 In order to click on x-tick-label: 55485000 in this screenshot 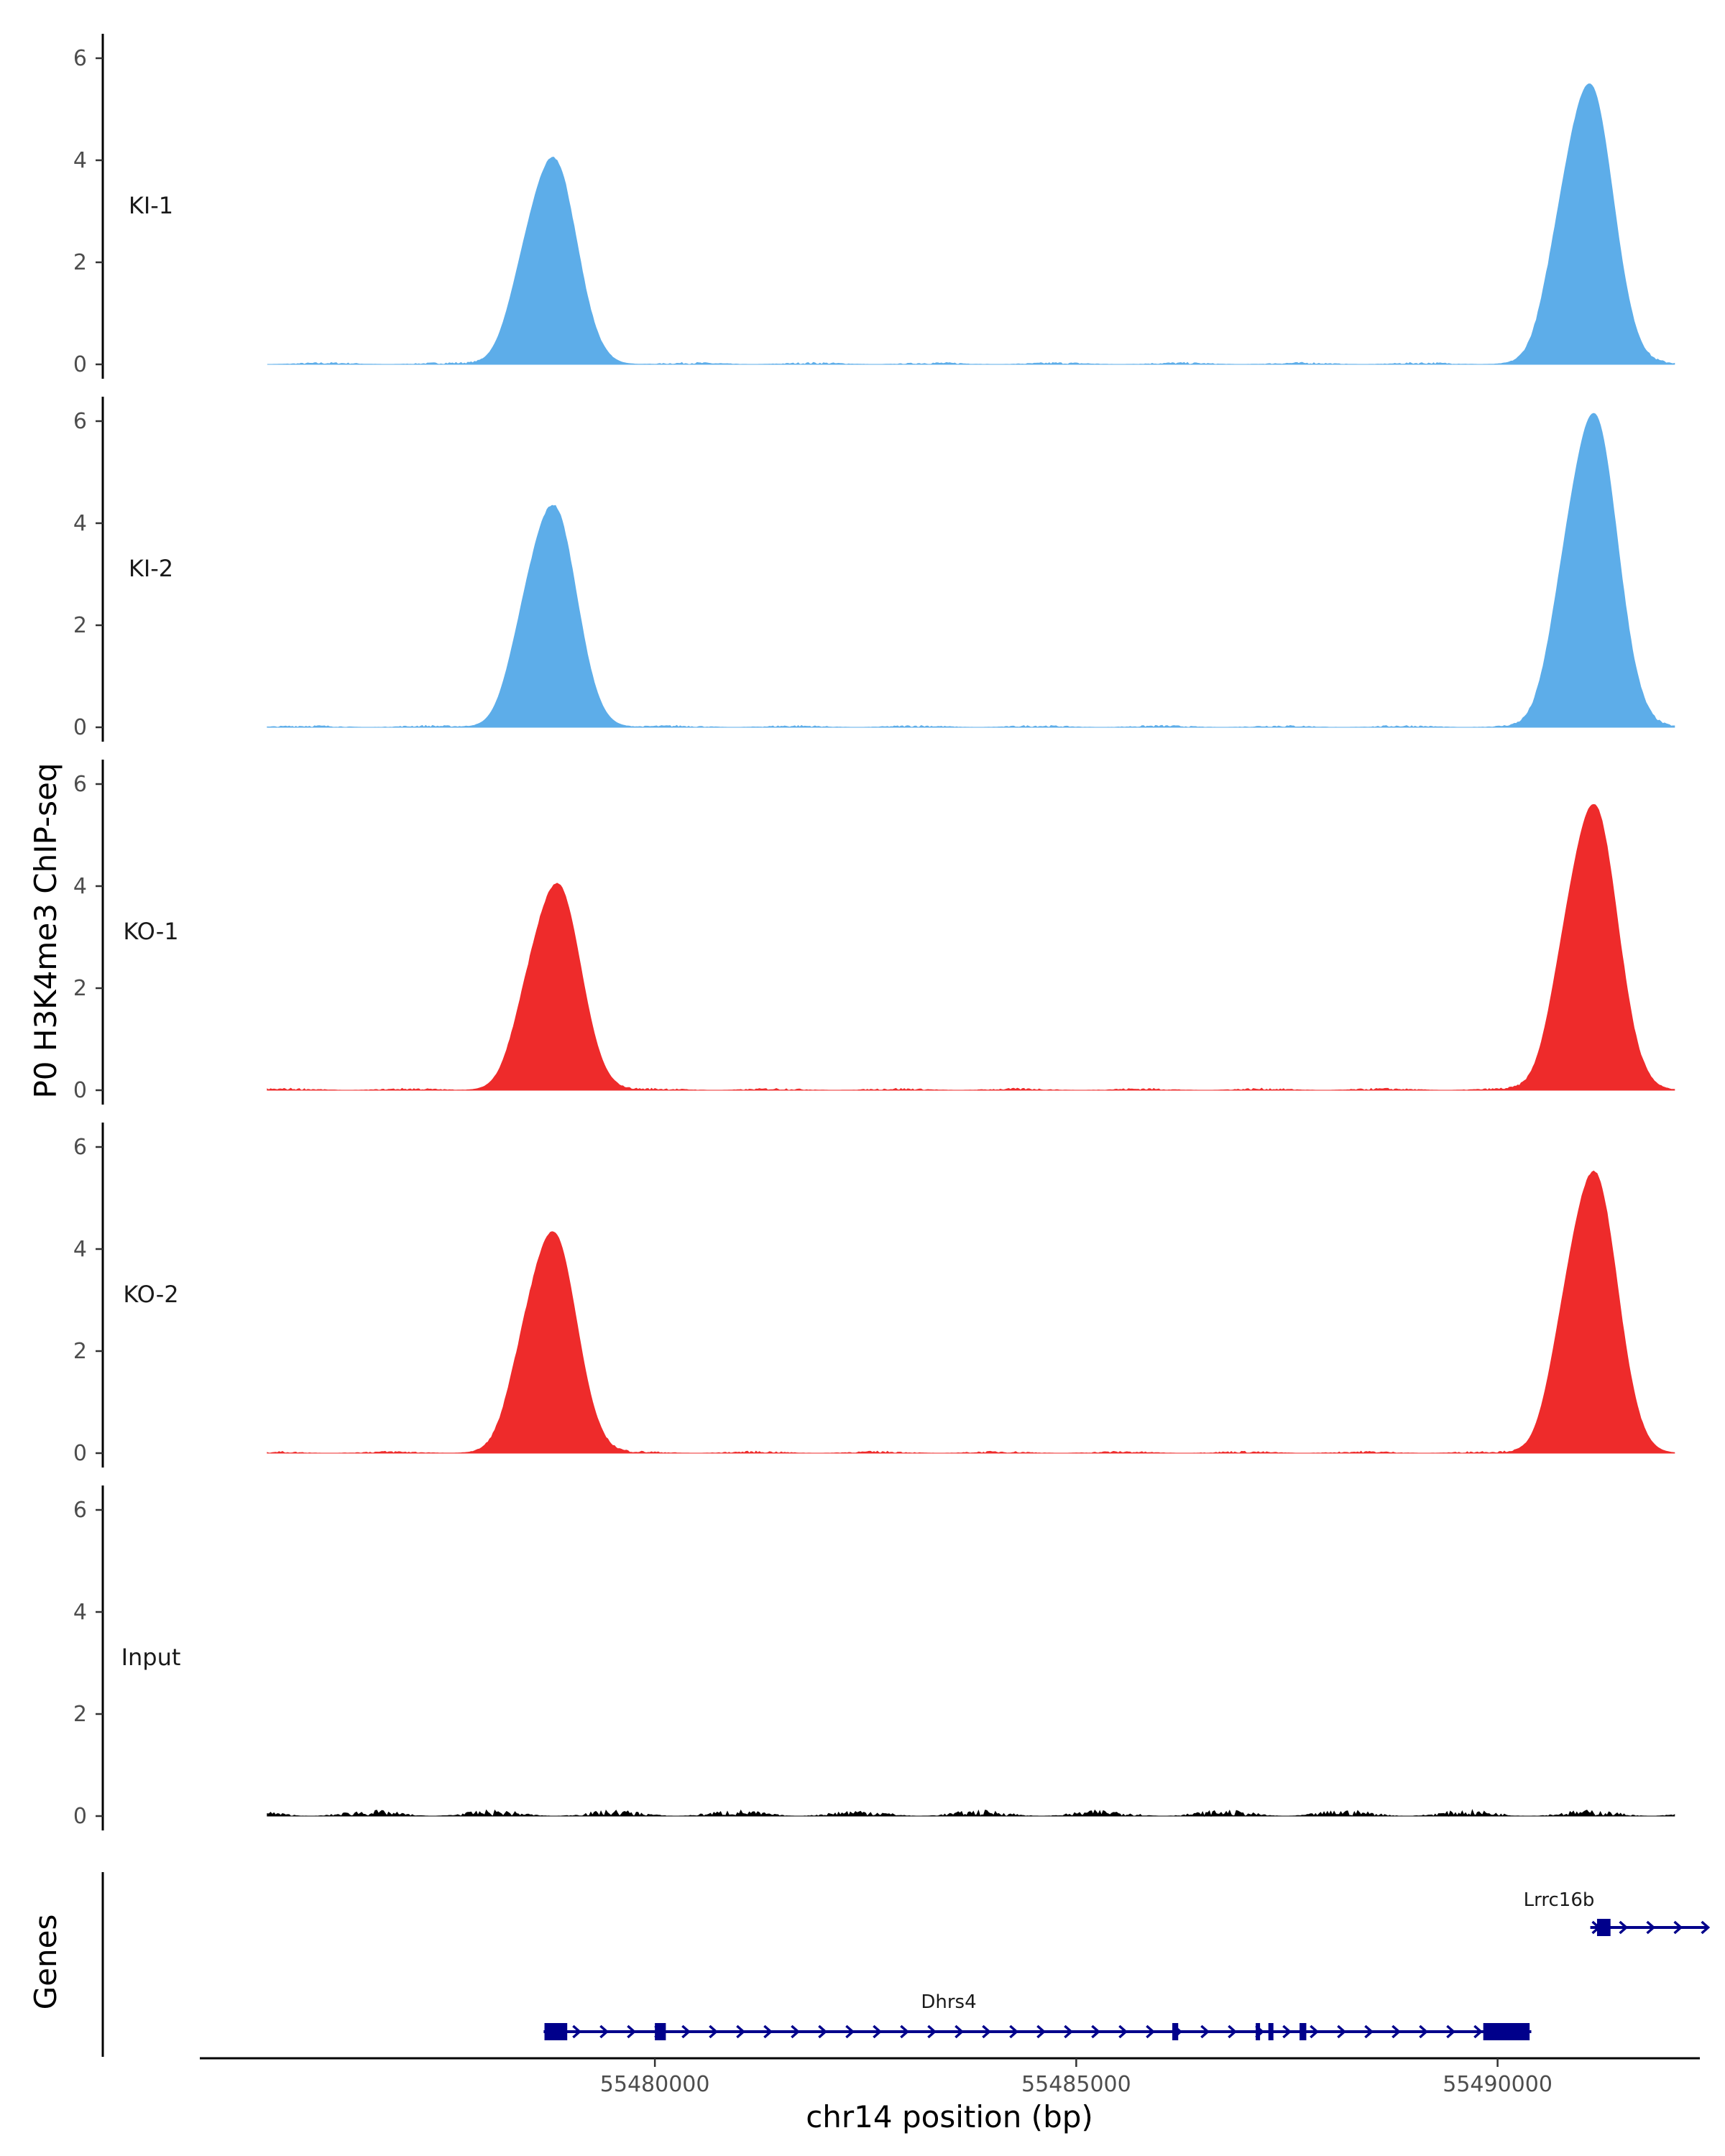, I will do `click(1076, 2084)`.